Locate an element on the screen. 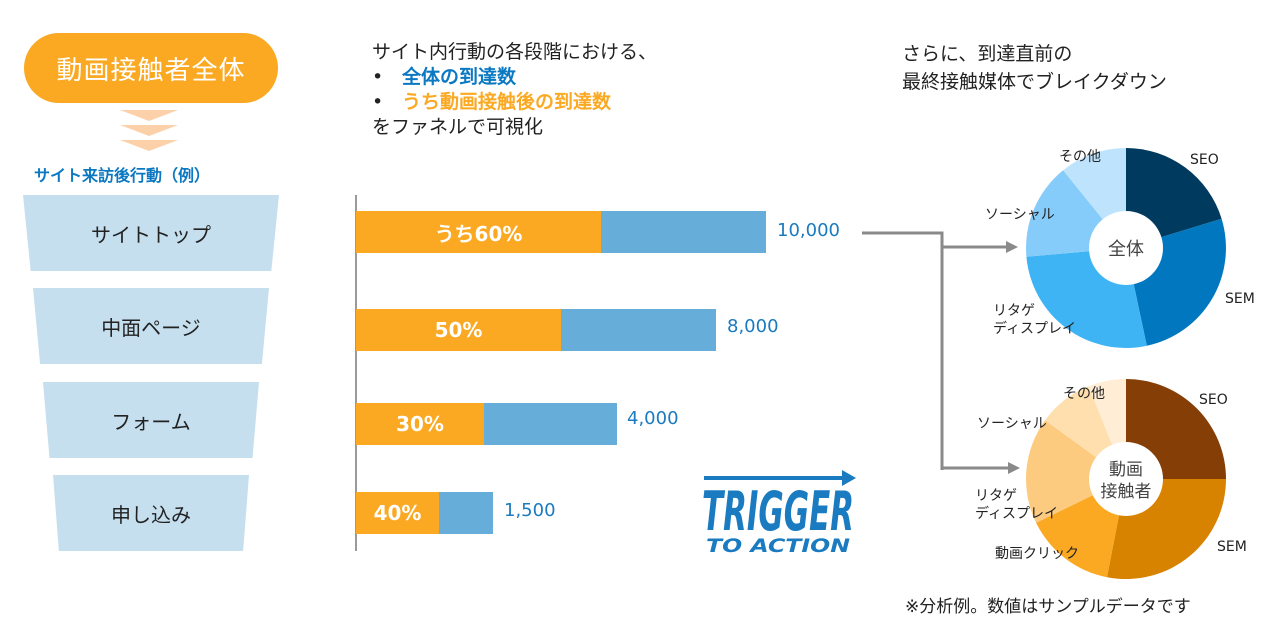 Image resolution: width=1280 pixels, height=634 pixels. top-pill-video-viewers: 動画接触者全体 is located at coordinates (151, 68).